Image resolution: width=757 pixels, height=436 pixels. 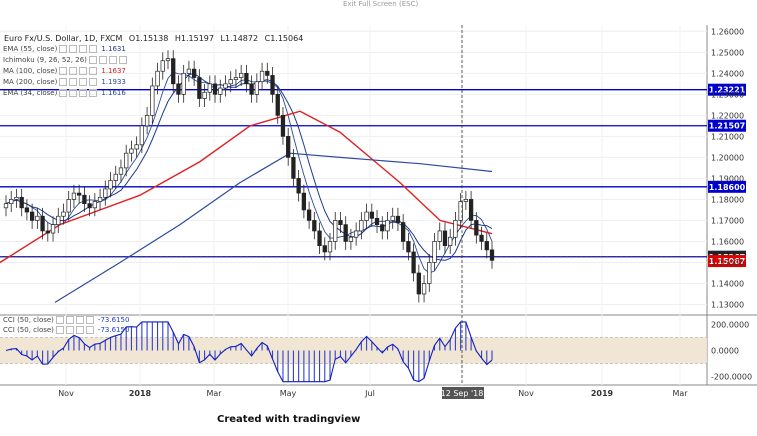 I want to click on price-tick-label: 1.16000, so click(x=727, y=241).